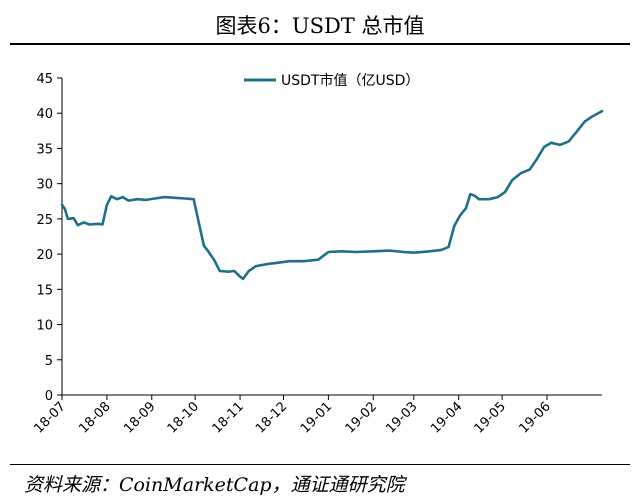 The height and width of the screenshot is (503, 640). Describe the element at coordinates (271, 417) in the screenshot. I see `x-tick-label: 18-12` at that location.